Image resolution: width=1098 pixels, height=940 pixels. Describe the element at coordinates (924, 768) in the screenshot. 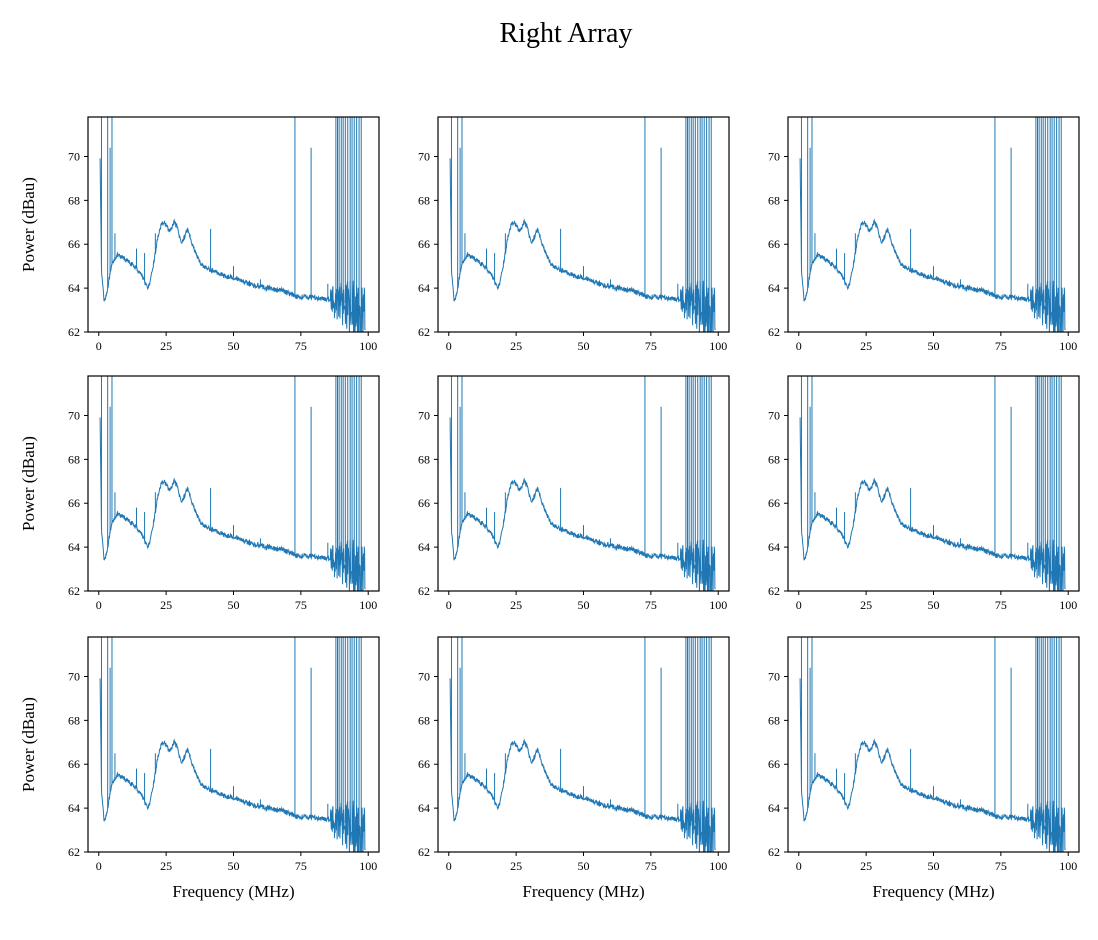

I see `subplot-3-3: 0 25 50 75 100 62 64 66 68 70 Frequency (MHz)` at that location.